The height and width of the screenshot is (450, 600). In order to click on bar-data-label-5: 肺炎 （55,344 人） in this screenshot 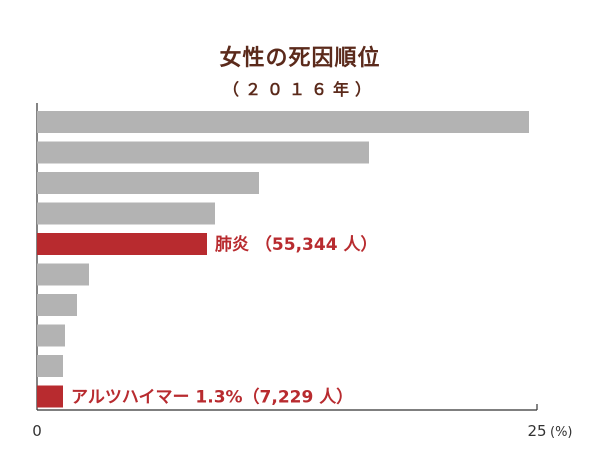, I will do `click(296, 244)`.